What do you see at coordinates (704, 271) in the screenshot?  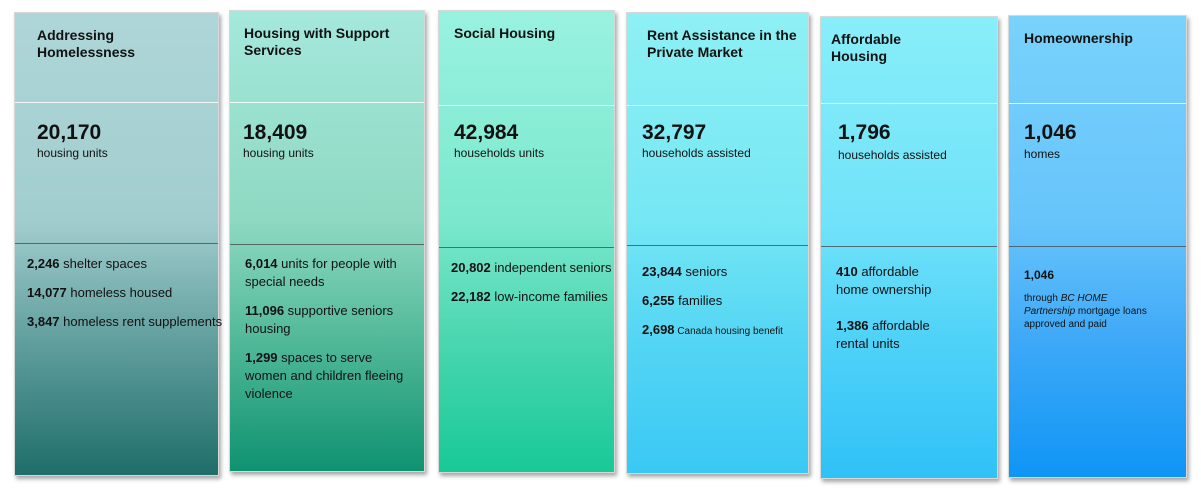 I see `item-text: seniors` at bounding box center [704, 271].